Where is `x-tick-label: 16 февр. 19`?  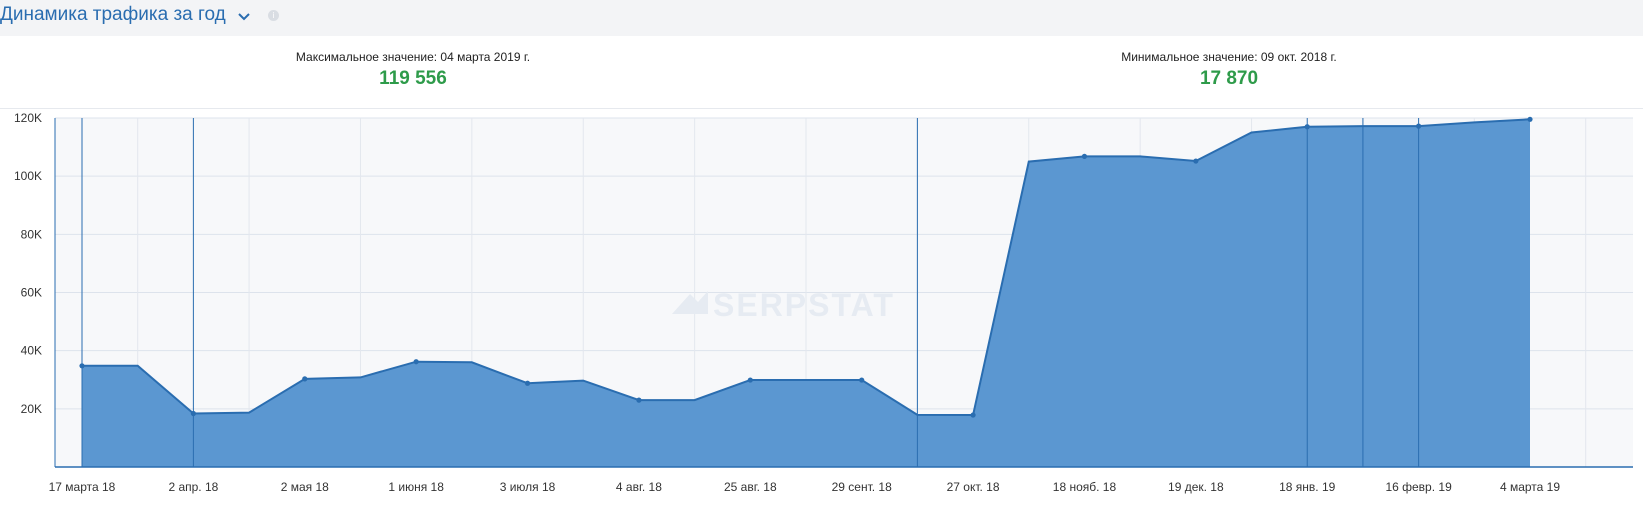 x-tick-label: 16 февр. 19 is located at coordinates (1418, 487).